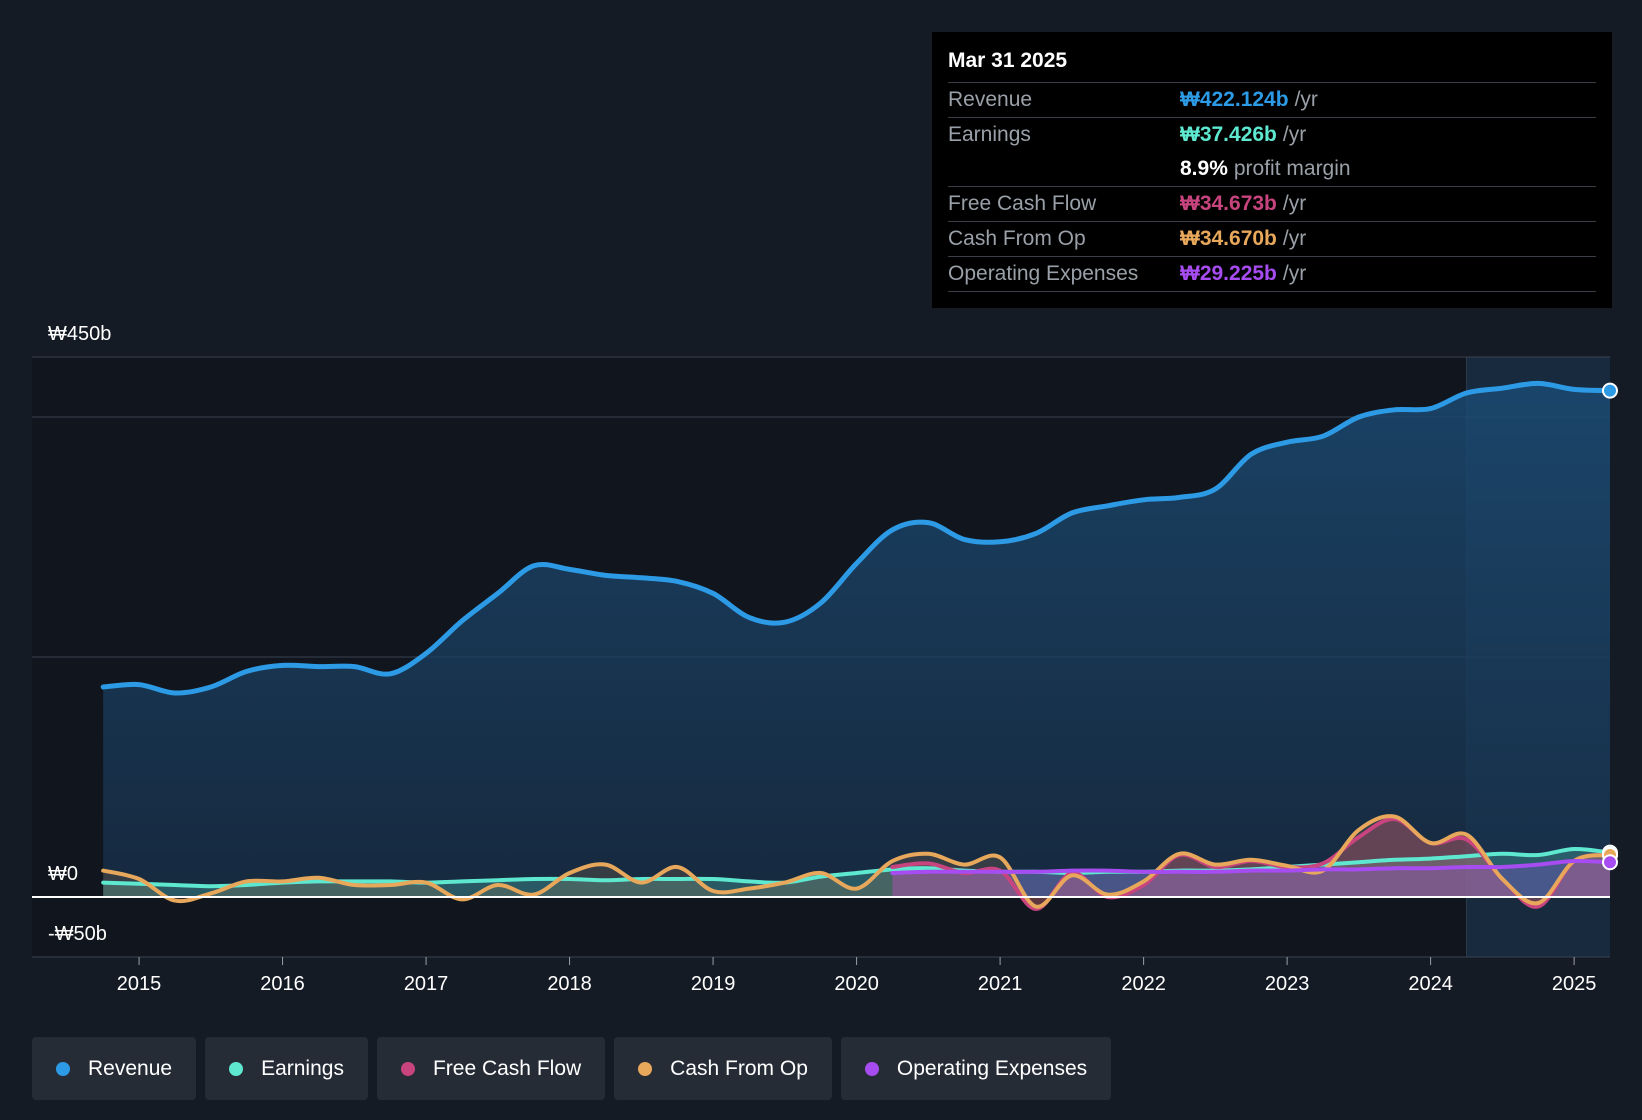 The width and height of the screenshot is (1642, 1120). I want to click on tooltip-row-free-cash-flow: Free Cash Flow ₩34.673b /yr, so click(1272, 203).